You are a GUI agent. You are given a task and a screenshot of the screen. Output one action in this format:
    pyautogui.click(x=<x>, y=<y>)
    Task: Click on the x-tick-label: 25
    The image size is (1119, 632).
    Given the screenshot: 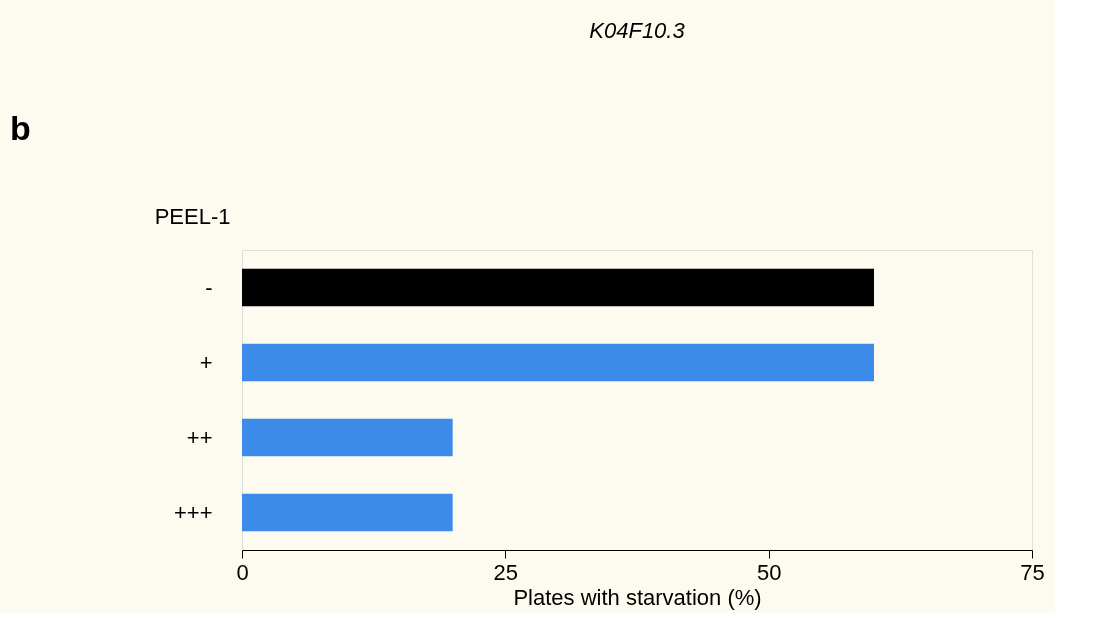 What is the action you would take?
    pyautogui.click(x=506, y=572)
    